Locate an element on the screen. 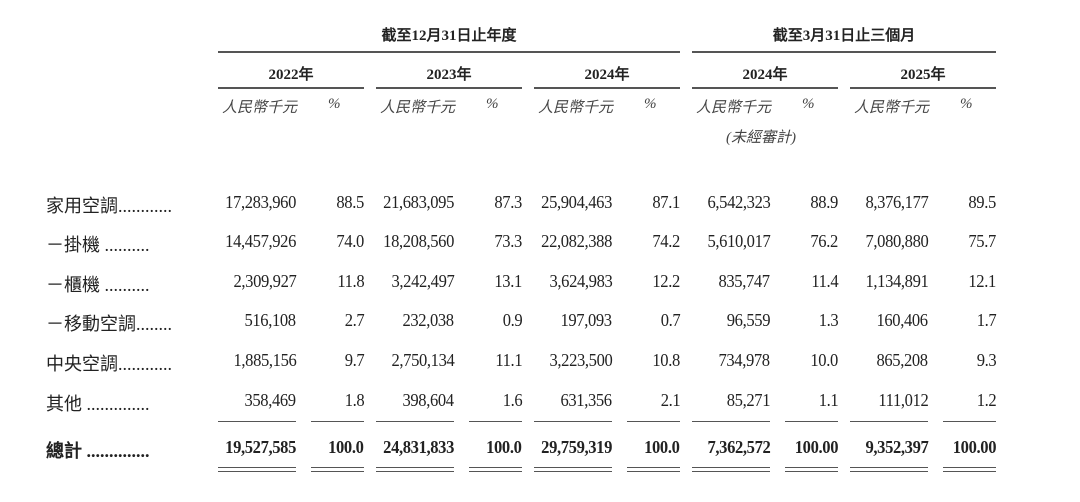  amount-cell: 734,978 is located at coordinates (744, 360).